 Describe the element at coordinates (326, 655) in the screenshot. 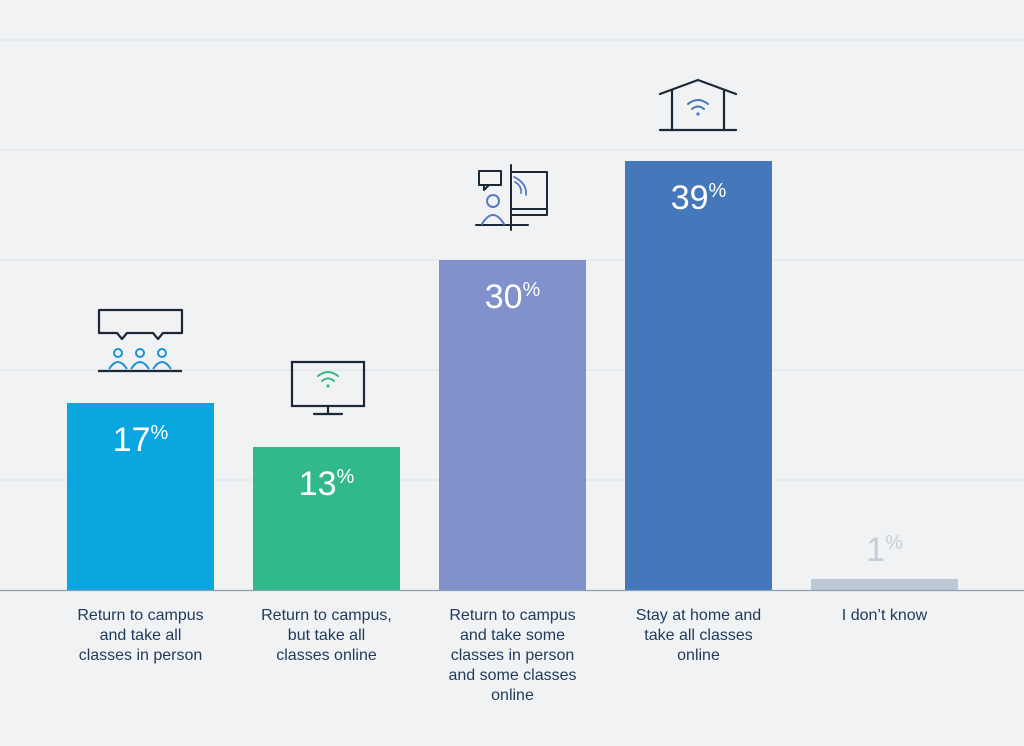

I see `category-label-line: classes online` at that location.